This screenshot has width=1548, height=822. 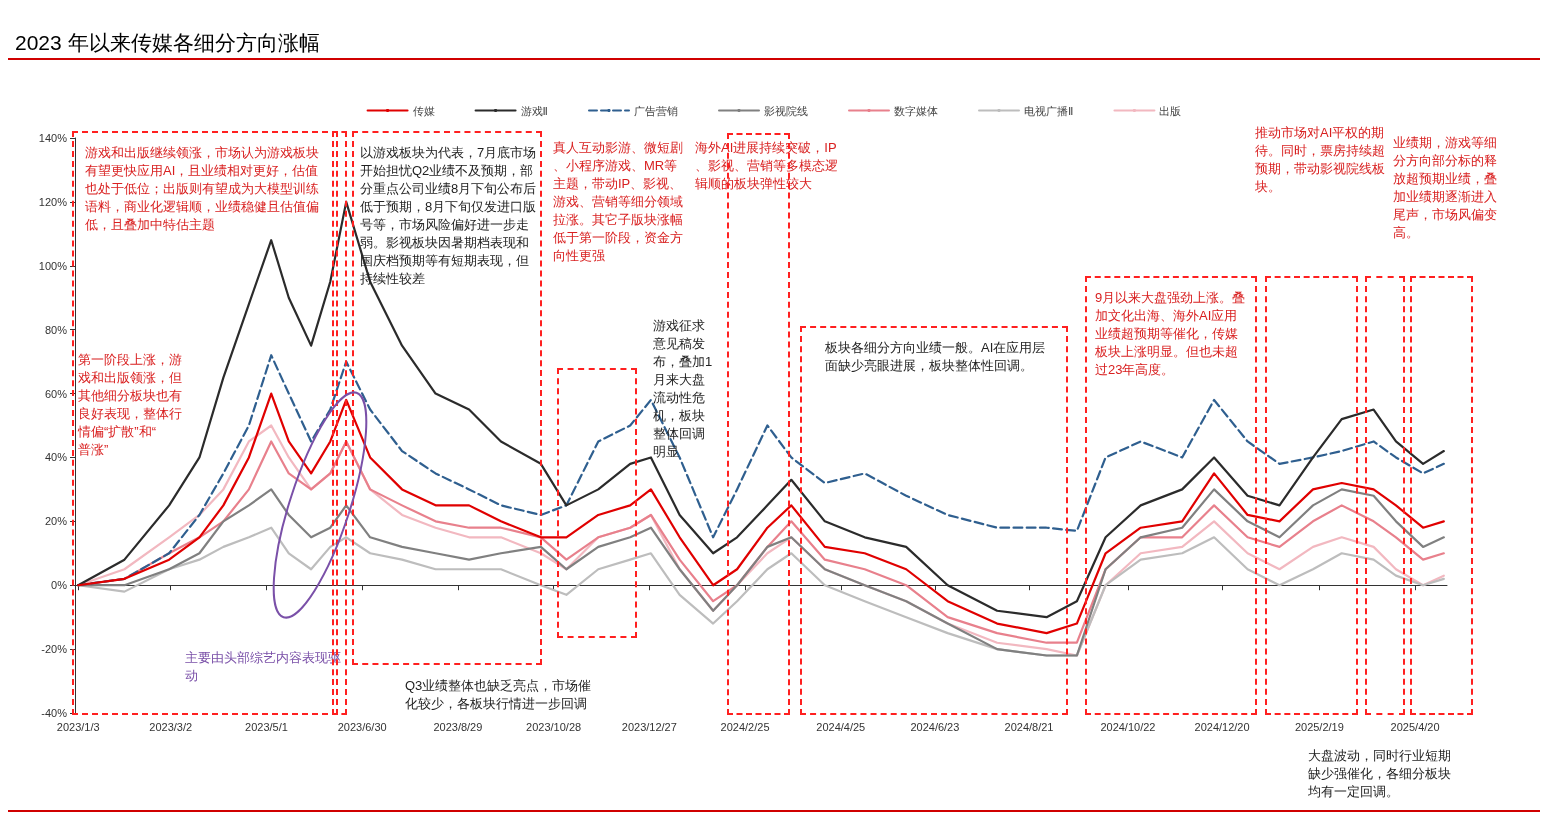 What do you see at coordinates (554, 726) in the screenshot?
I see `x-tick-label: 2023/10/28` at bounding box center [554, 726].